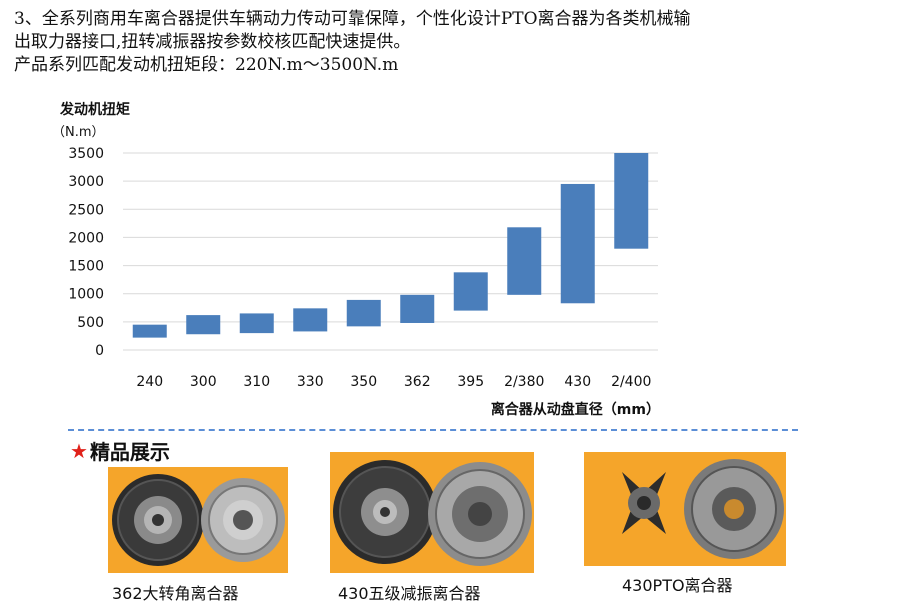 The width and height of the screenshot is (900, 612). I want to click on x-tick-label: 330, so click(310, 382).